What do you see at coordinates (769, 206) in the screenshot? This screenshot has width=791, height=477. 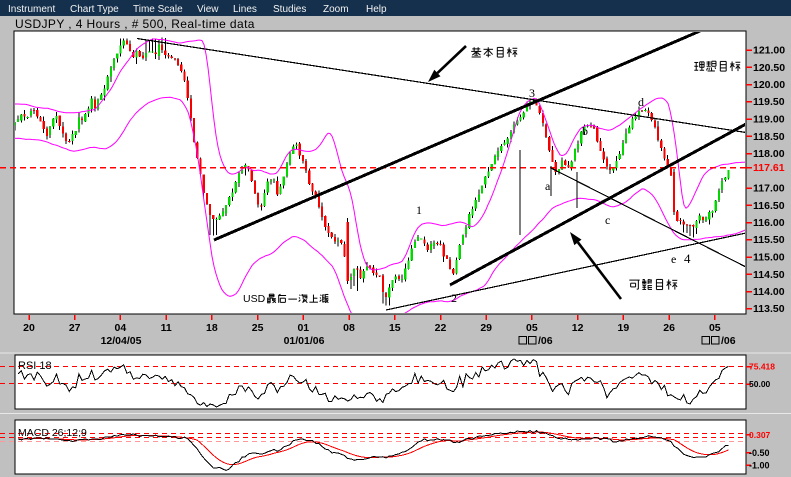 I see `svg-text: 116.50` at bounding box center [769, 206].